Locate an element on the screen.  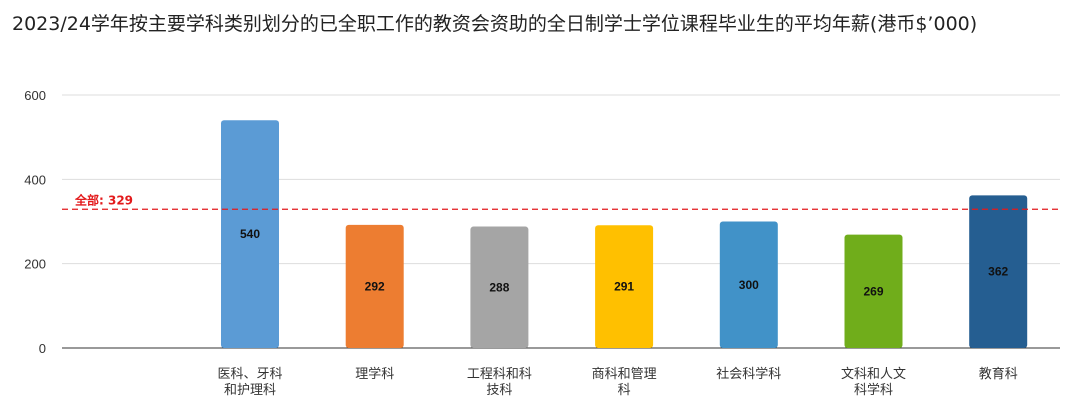
data-label: 292 is located at coordinates (375, 286).